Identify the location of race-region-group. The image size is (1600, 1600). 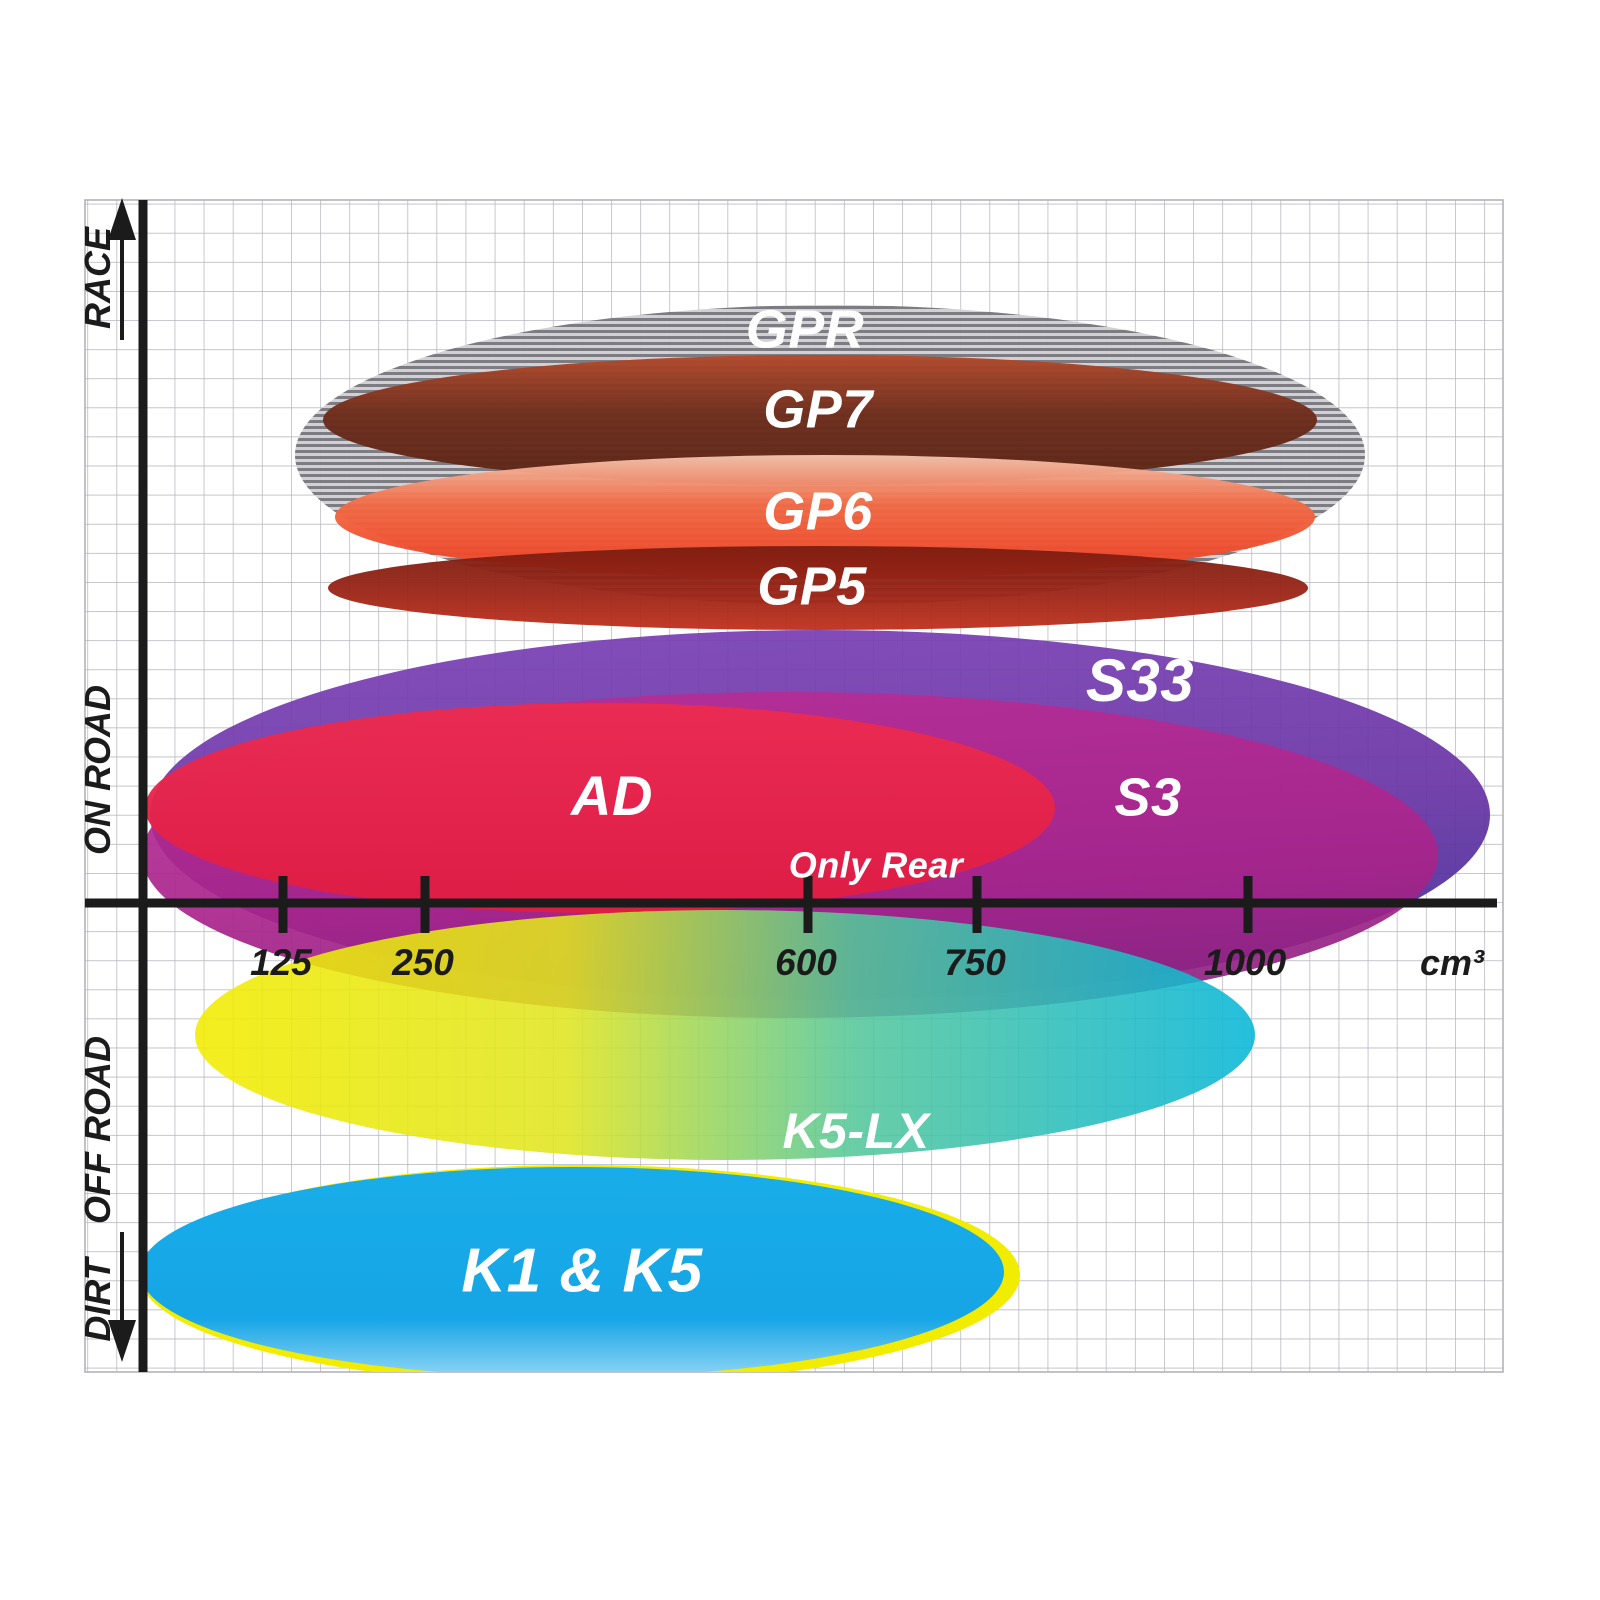
(830, 467).